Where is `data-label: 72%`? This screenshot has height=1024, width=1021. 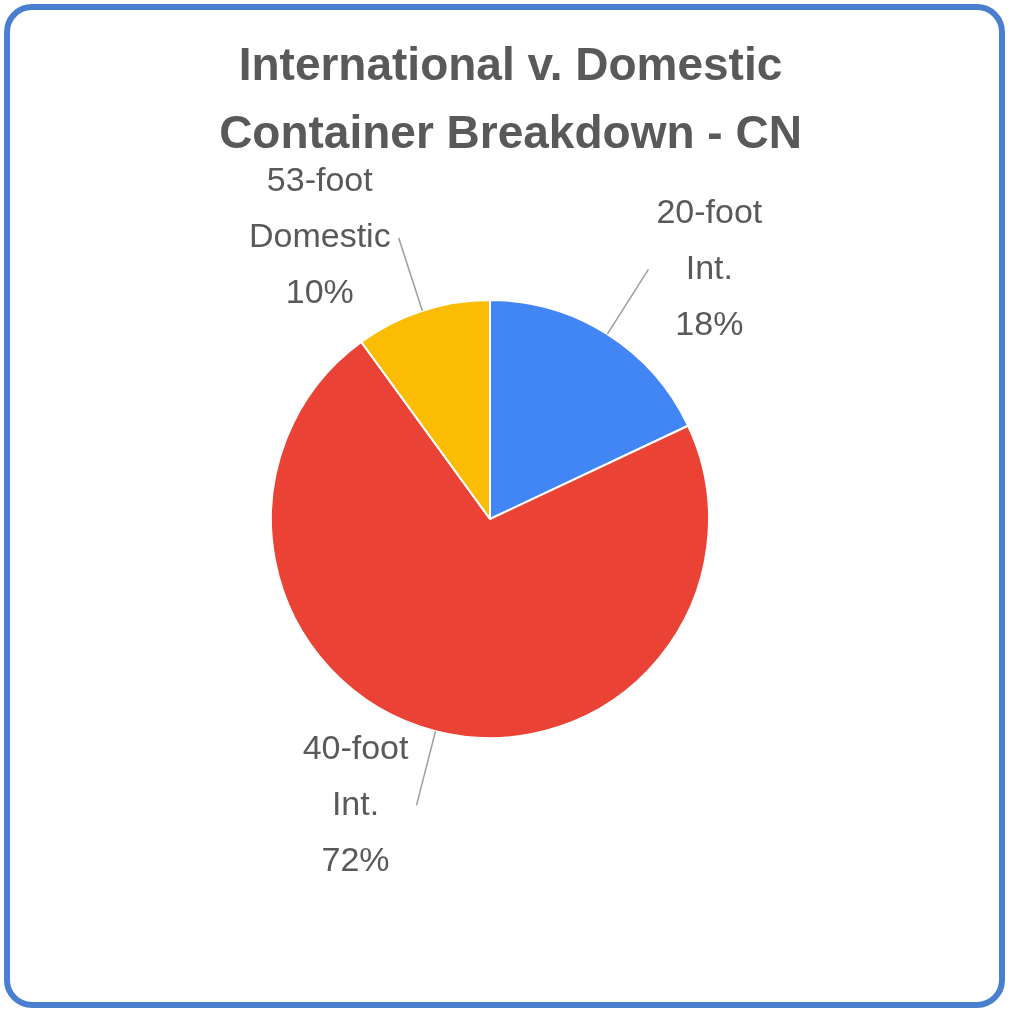 data-label: 72% is located at coordinates (355, 858).